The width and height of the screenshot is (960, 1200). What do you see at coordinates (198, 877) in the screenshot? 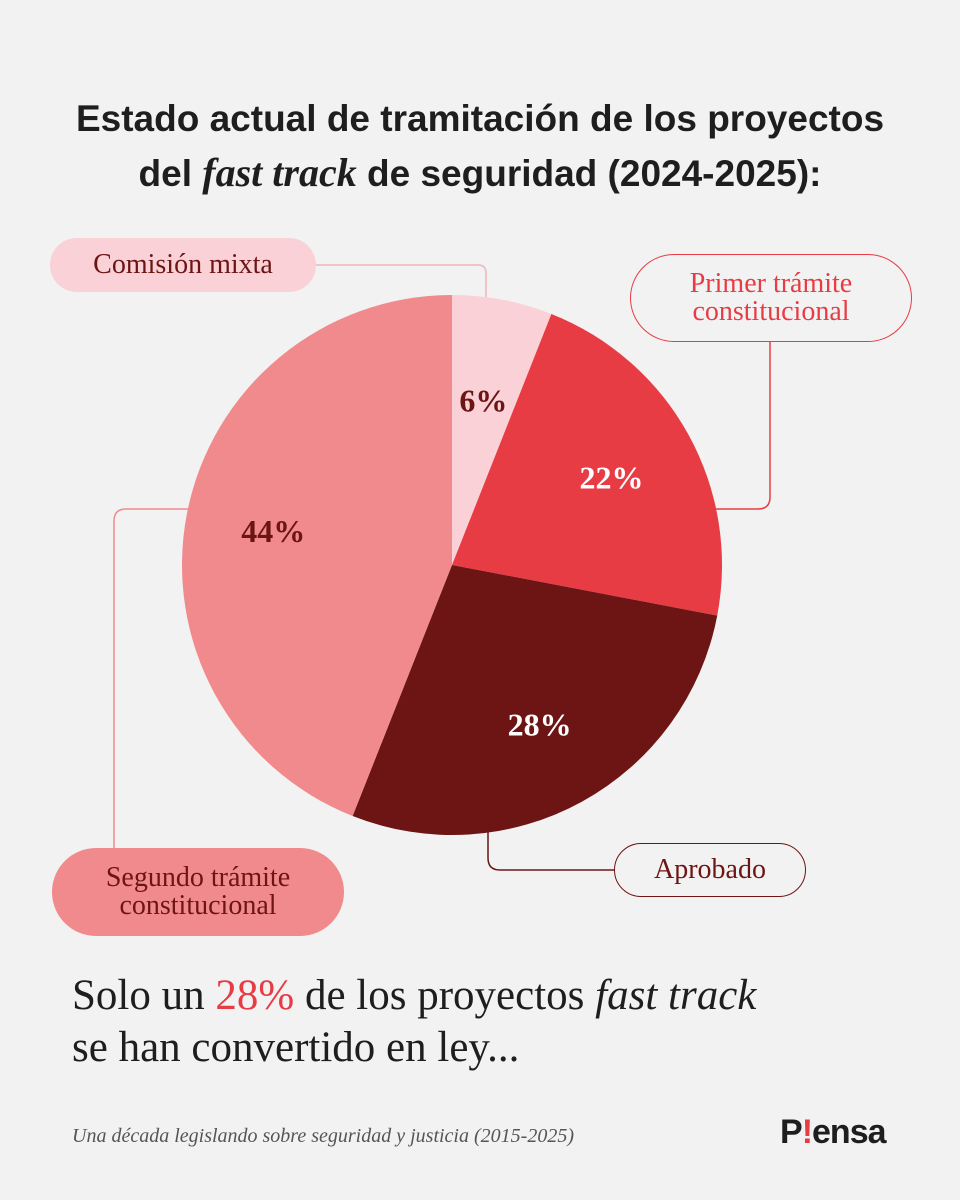
I see `label-segundo-line1: Segundo trámite` at bounding box center [198, 877].